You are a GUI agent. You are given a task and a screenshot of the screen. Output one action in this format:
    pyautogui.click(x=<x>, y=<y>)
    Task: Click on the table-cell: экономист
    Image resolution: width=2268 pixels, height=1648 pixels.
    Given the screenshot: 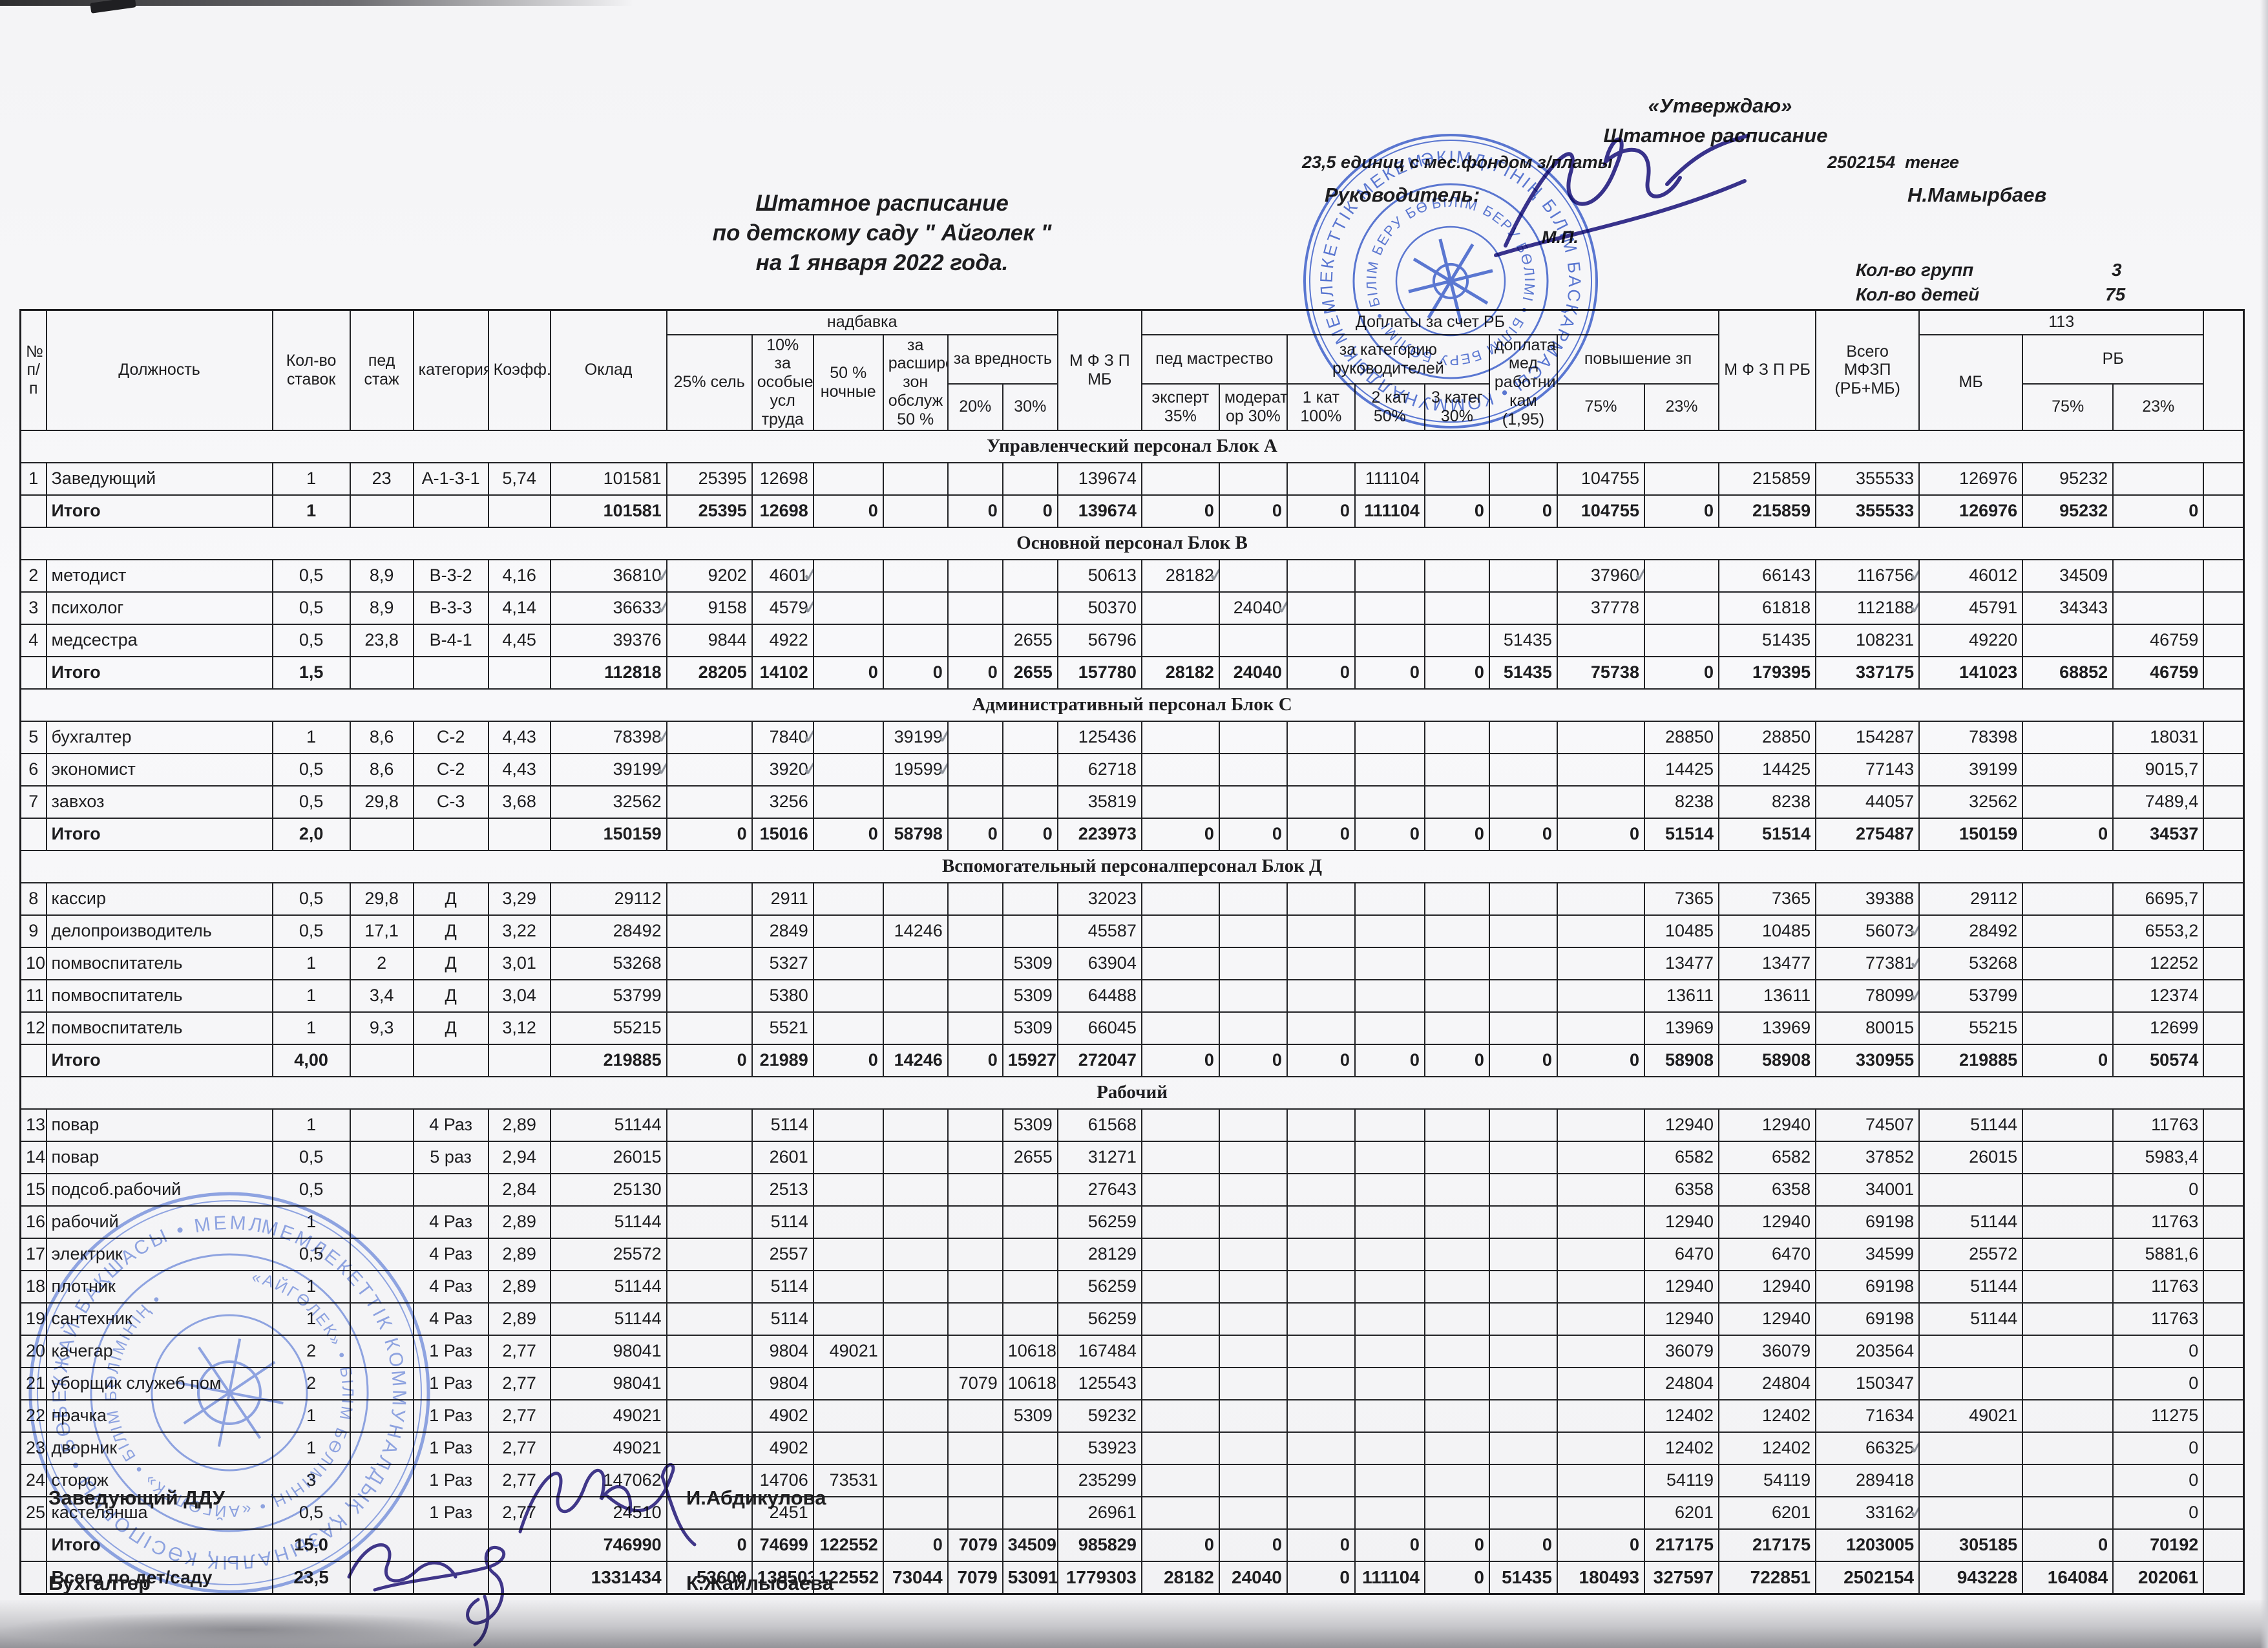 What is the action you would take?
    pyautogui.click(x=159, y=769)
    